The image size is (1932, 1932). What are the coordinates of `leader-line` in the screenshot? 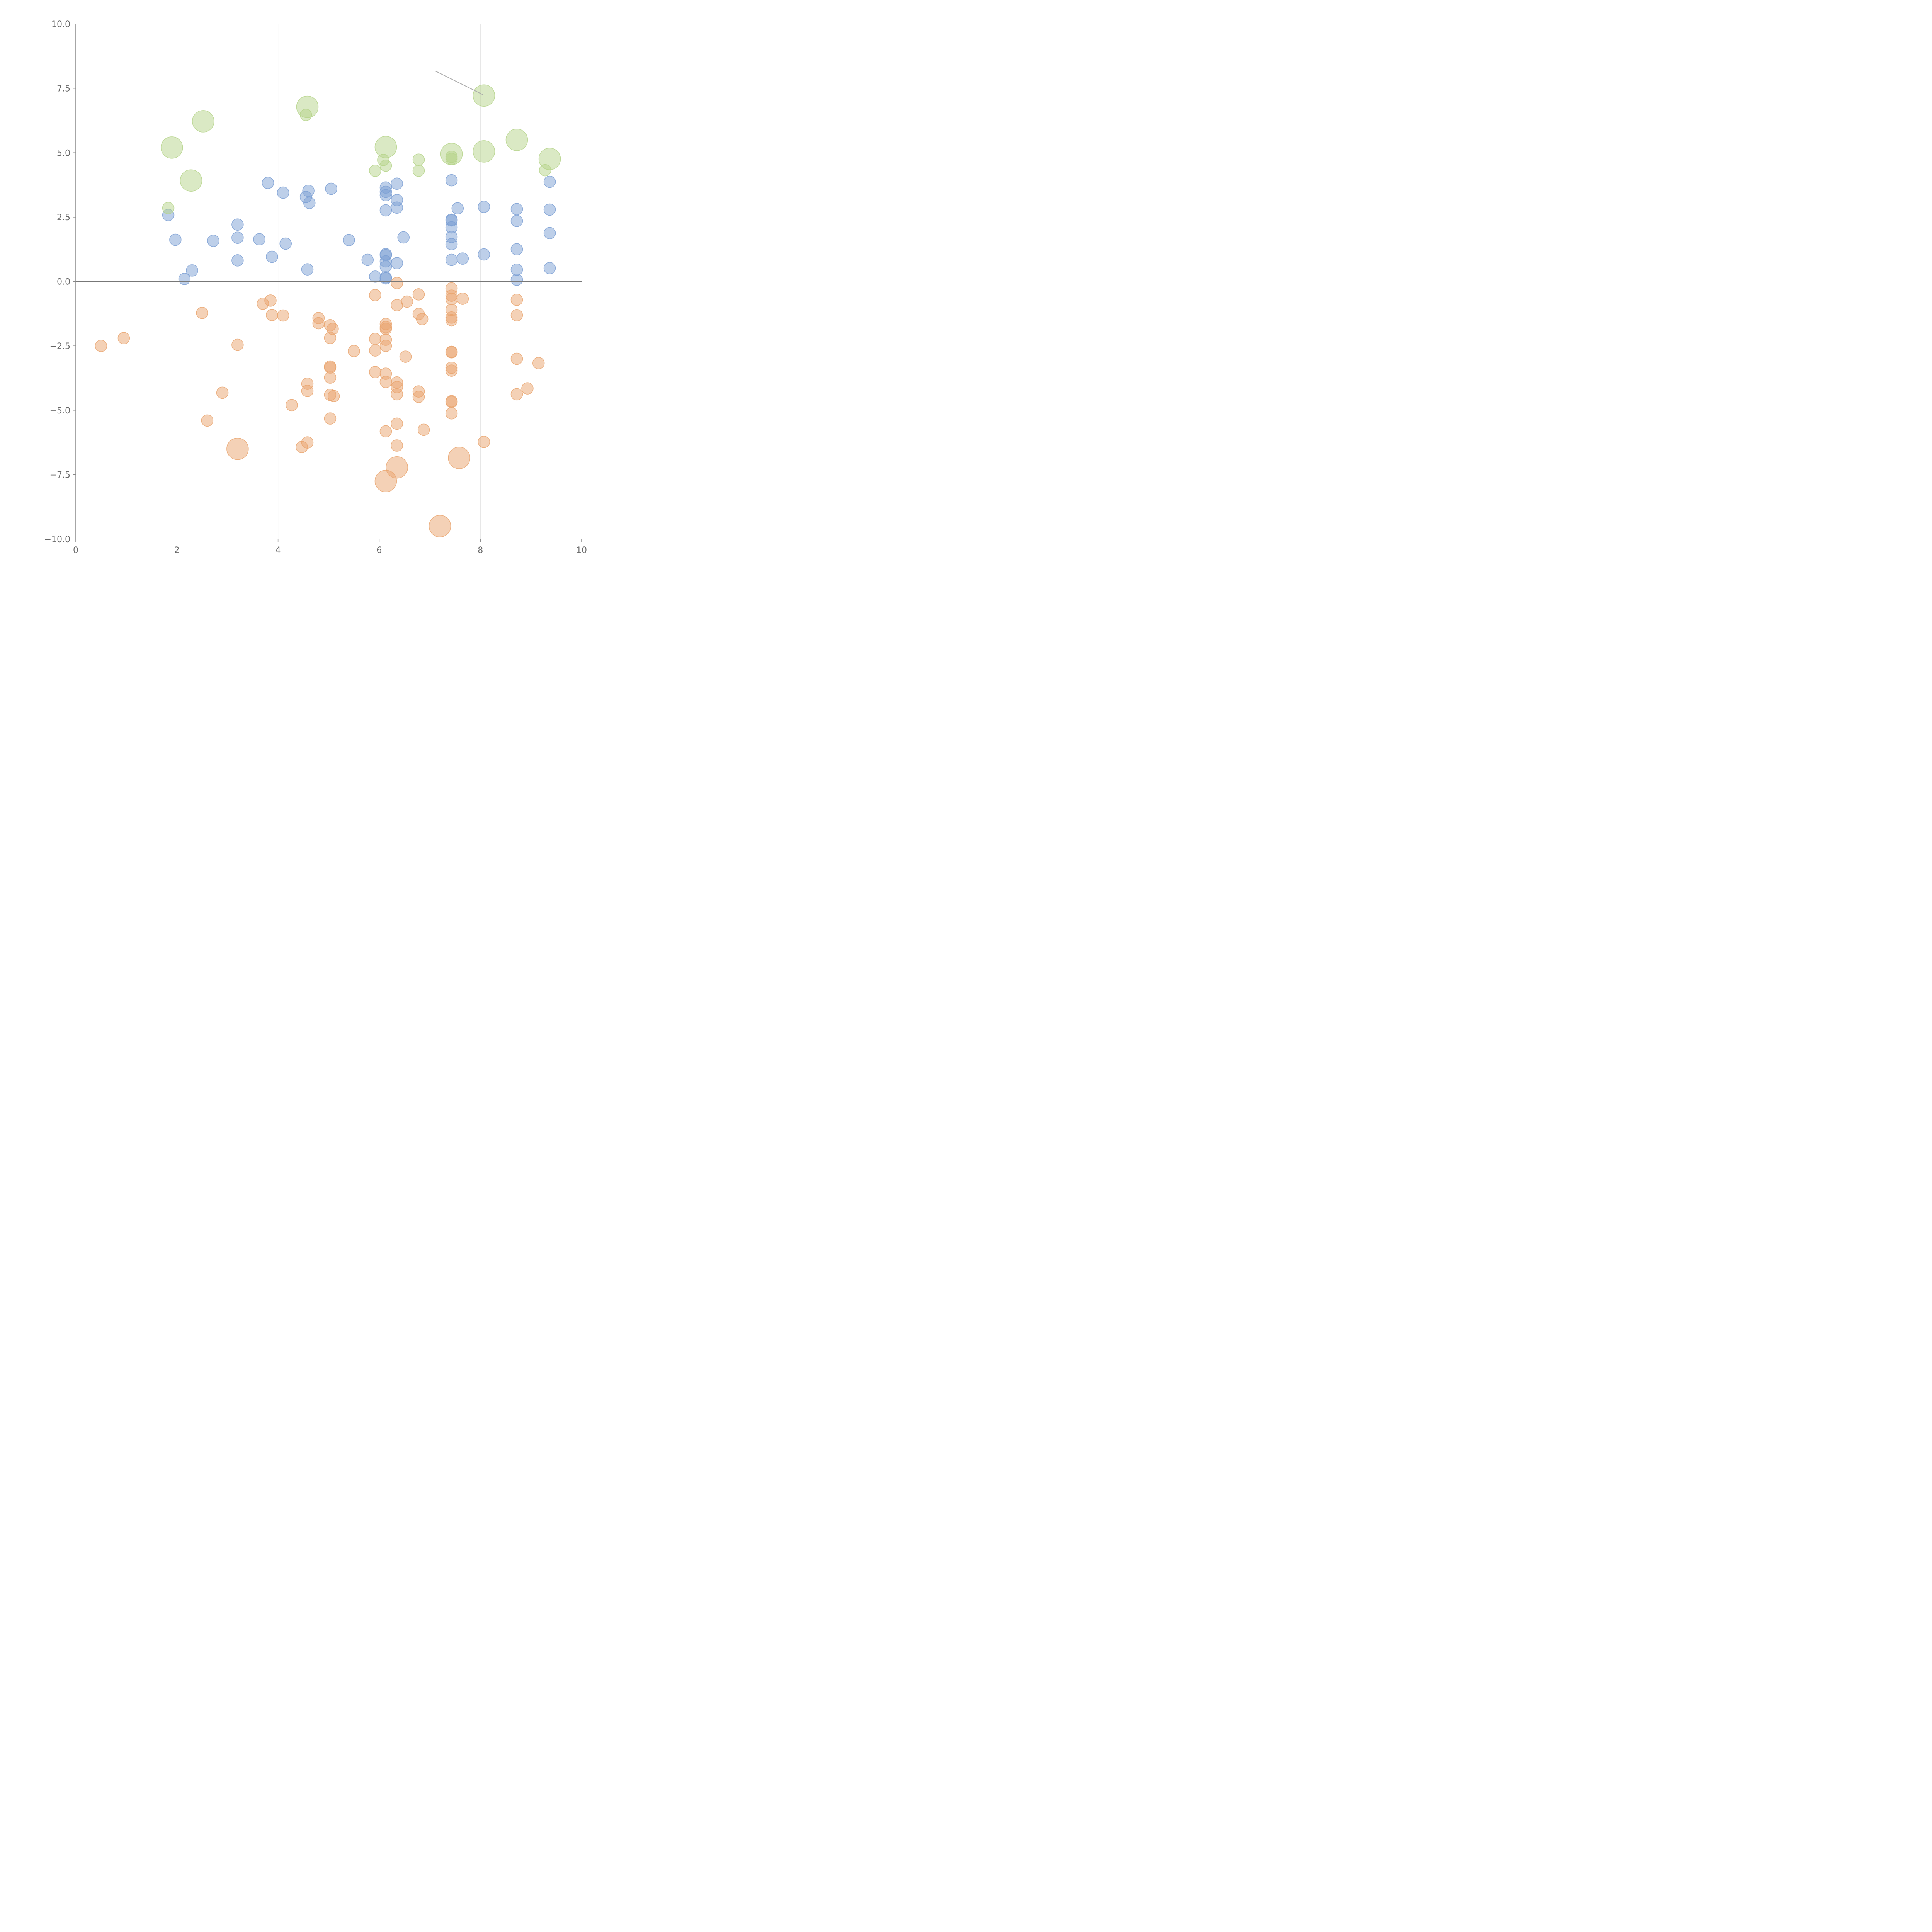 It's located at (459, 82).